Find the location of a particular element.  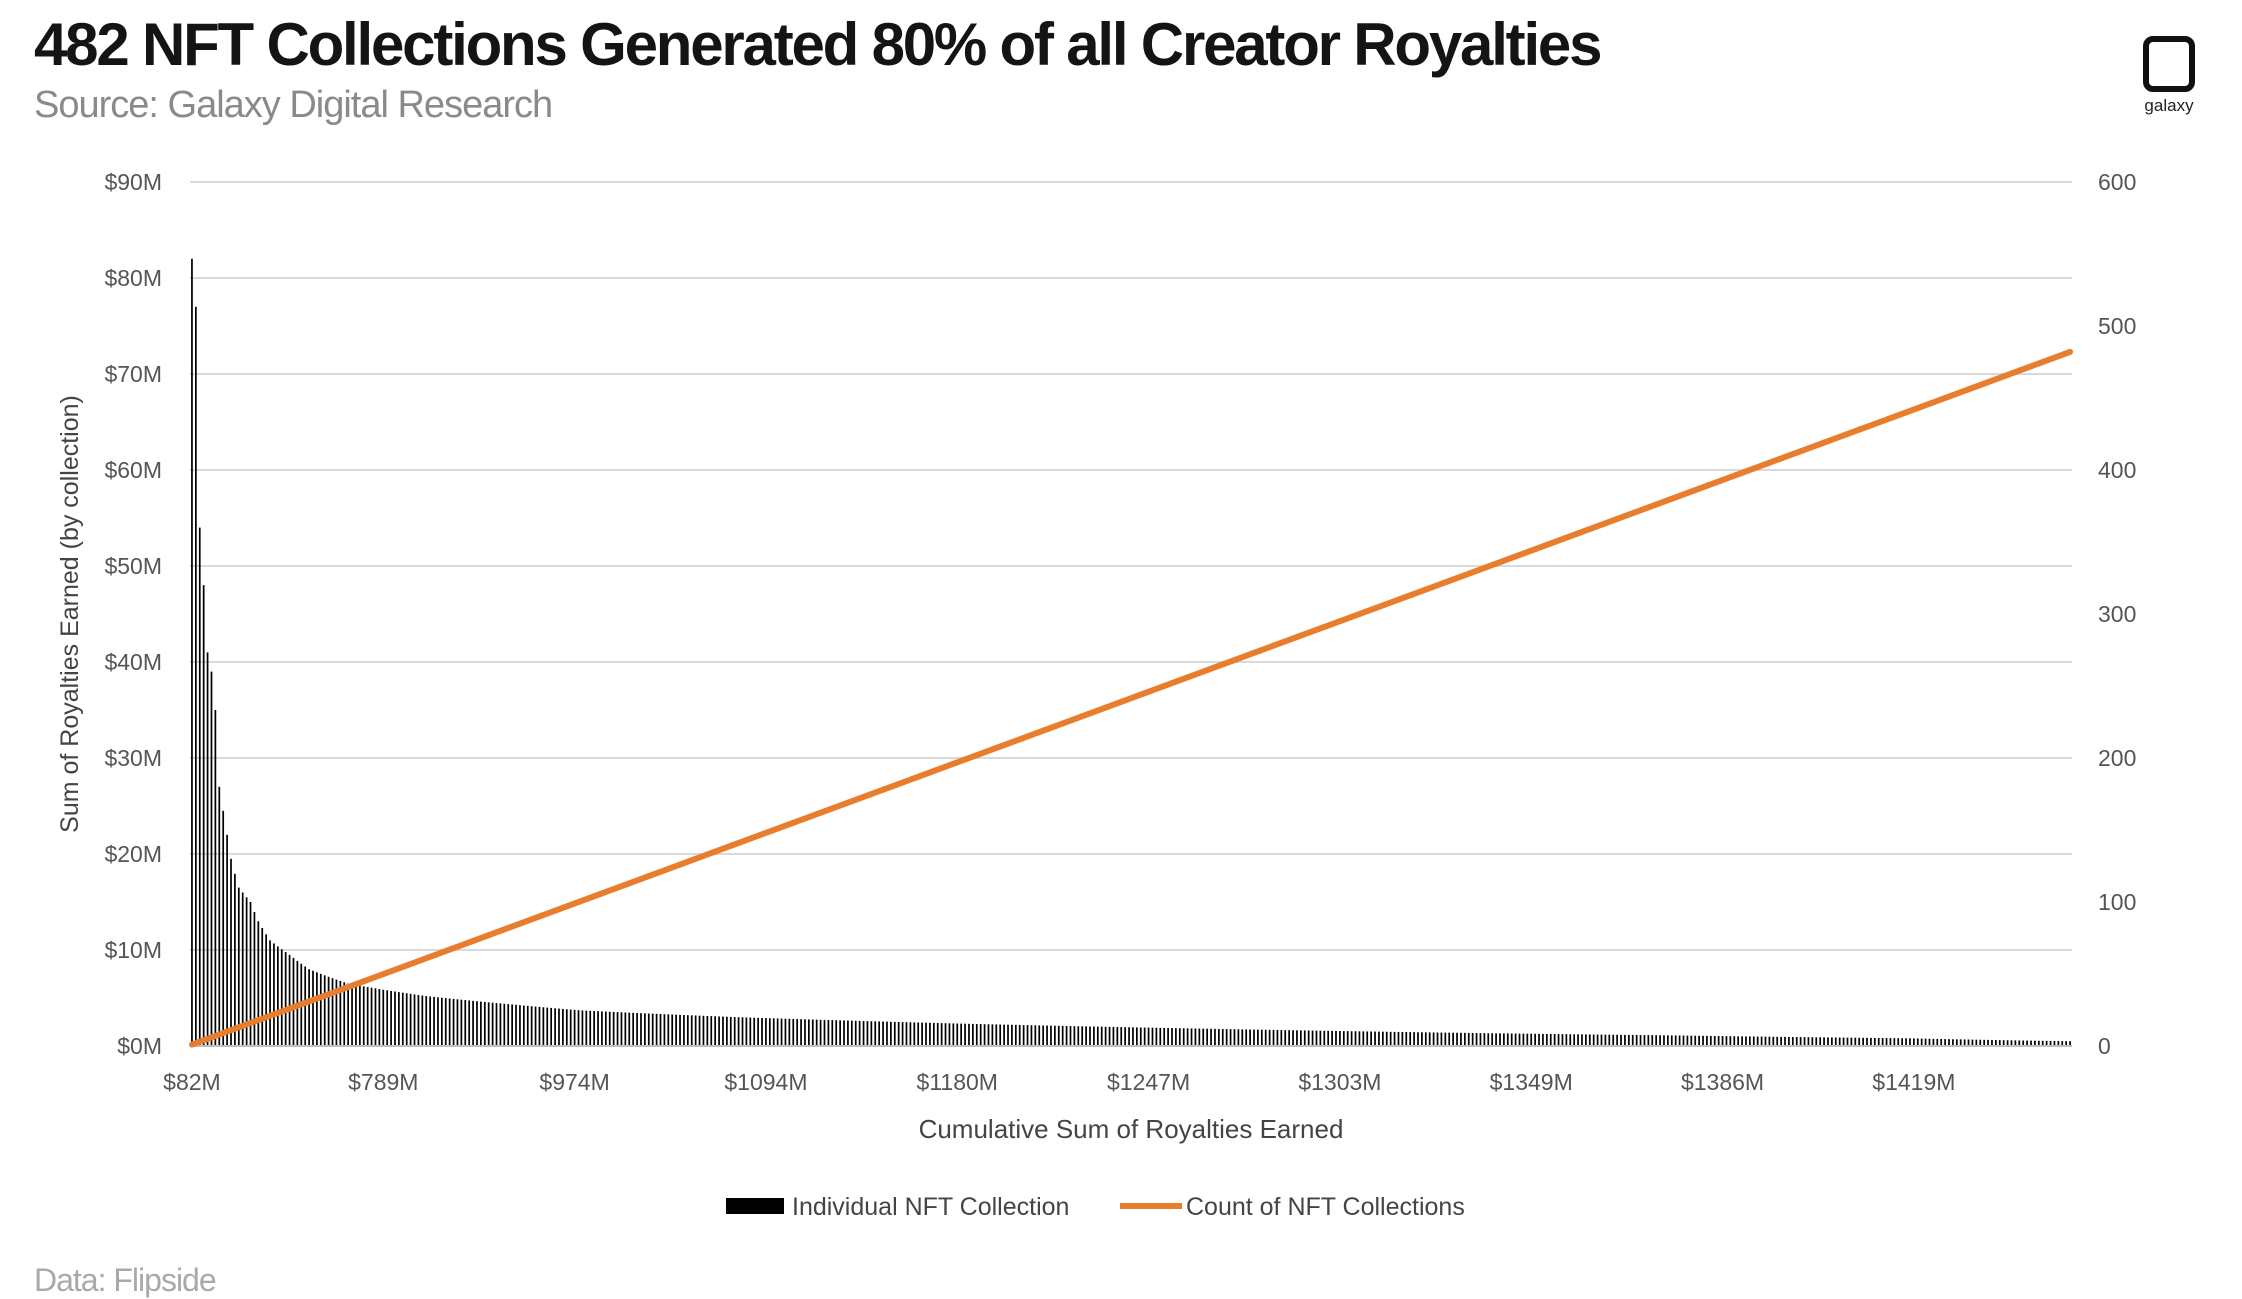

x-tick-label: $1419M is located at coordinates (1913, 1082).